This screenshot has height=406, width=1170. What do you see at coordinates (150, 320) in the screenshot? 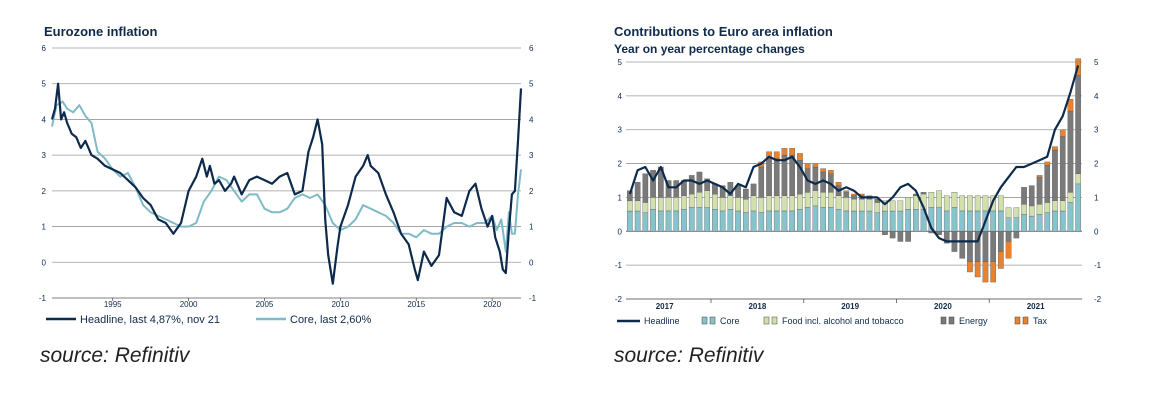
I see `legend-headline-label: Headline, last 4,87%, nov 21` at bounding box center [150, 320].